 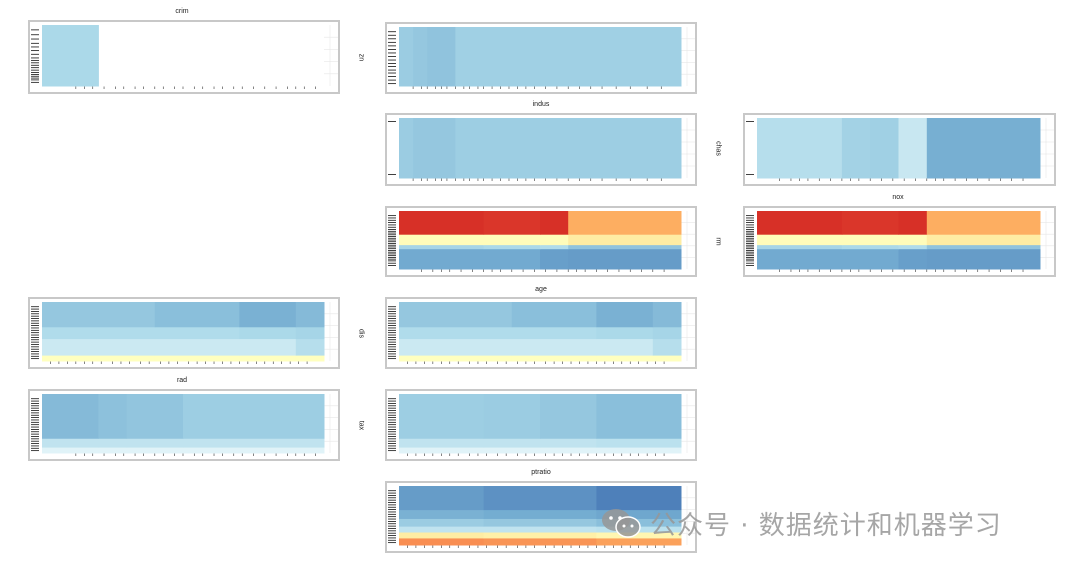 I want to click on watermark-text: 公众号 · 数据统计和机器学习, so click(x=826, y=525).